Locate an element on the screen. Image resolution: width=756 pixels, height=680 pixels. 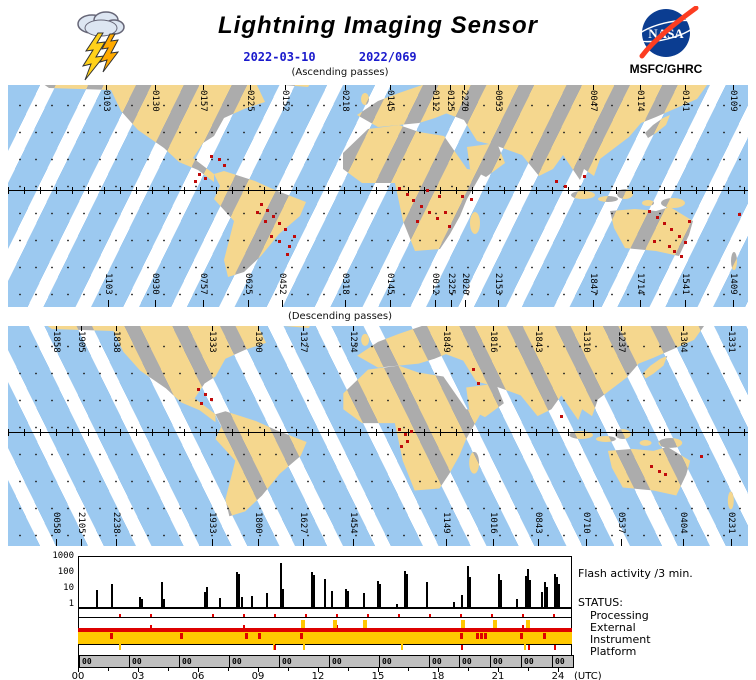
page-title: Lightning Imaging Sensor is located at coordinates (378, 25).